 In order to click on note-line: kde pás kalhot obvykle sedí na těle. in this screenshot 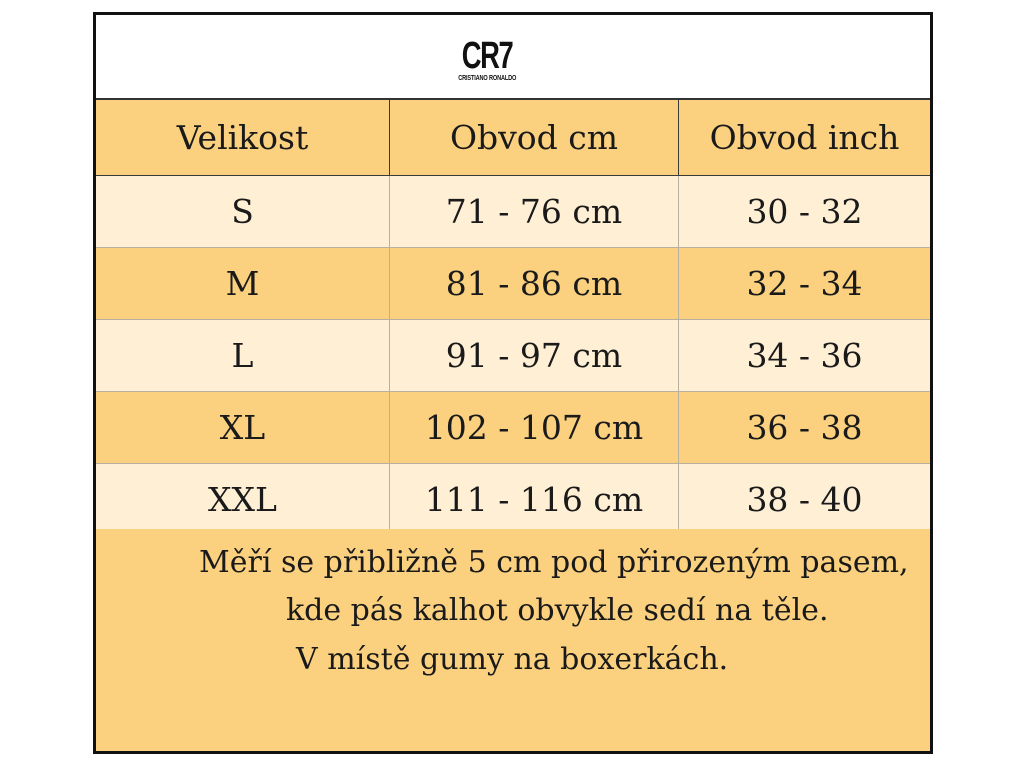, I will do `click(557, 610)`.